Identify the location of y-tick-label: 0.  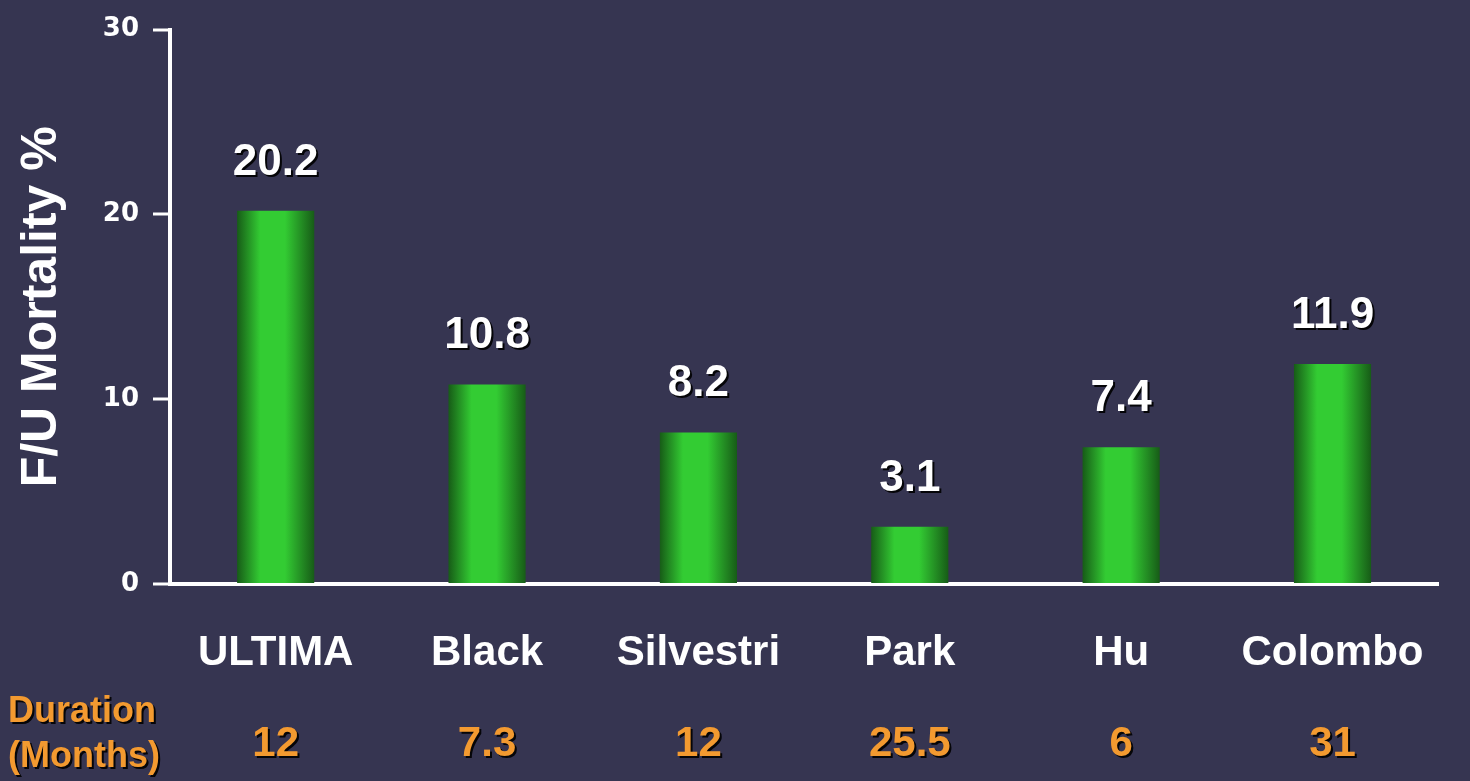
(129, 581).